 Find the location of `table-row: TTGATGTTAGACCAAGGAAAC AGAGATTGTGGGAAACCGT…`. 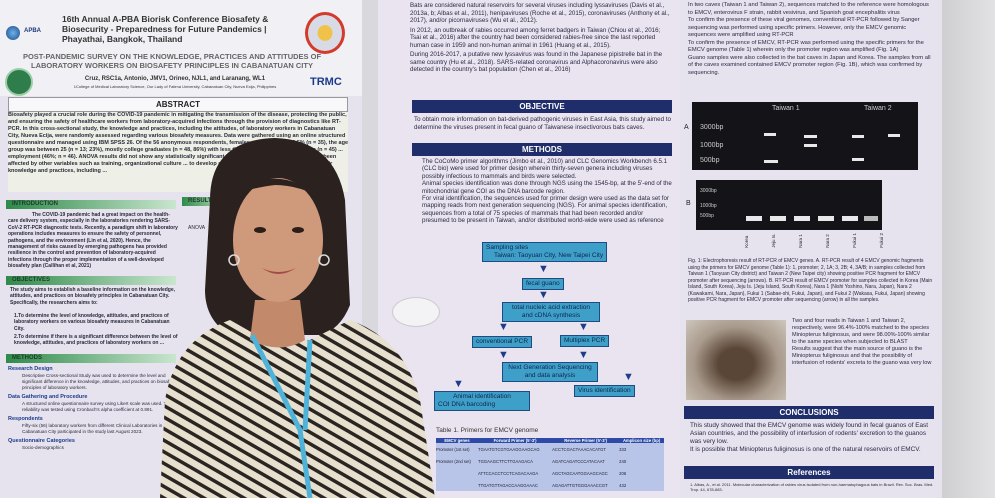

table-row: TTGATGTTAGACCAAGGAAAC AGAGATTGTGGGAAACCGT… is located at coordinates (550, 485).